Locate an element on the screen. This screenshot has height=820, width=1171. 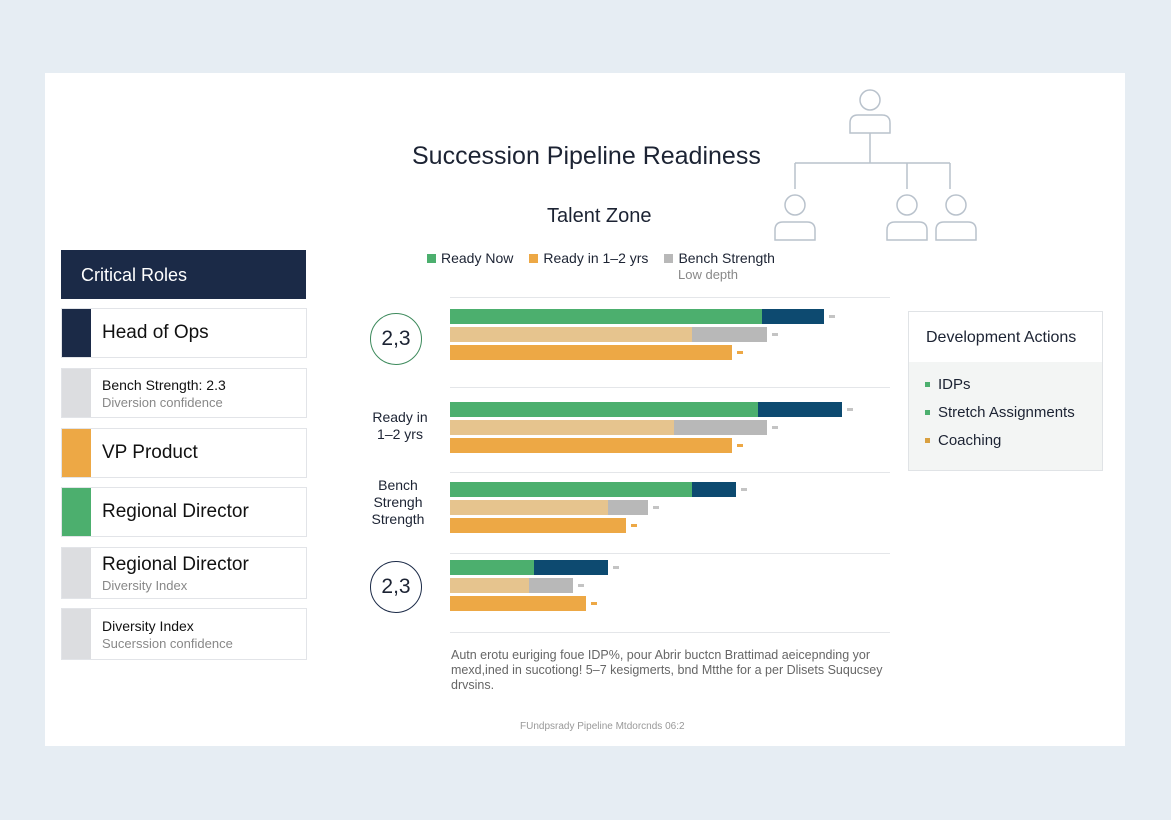
role-label: Bench Strength: 2.3 is located at coordinates (164, 384).